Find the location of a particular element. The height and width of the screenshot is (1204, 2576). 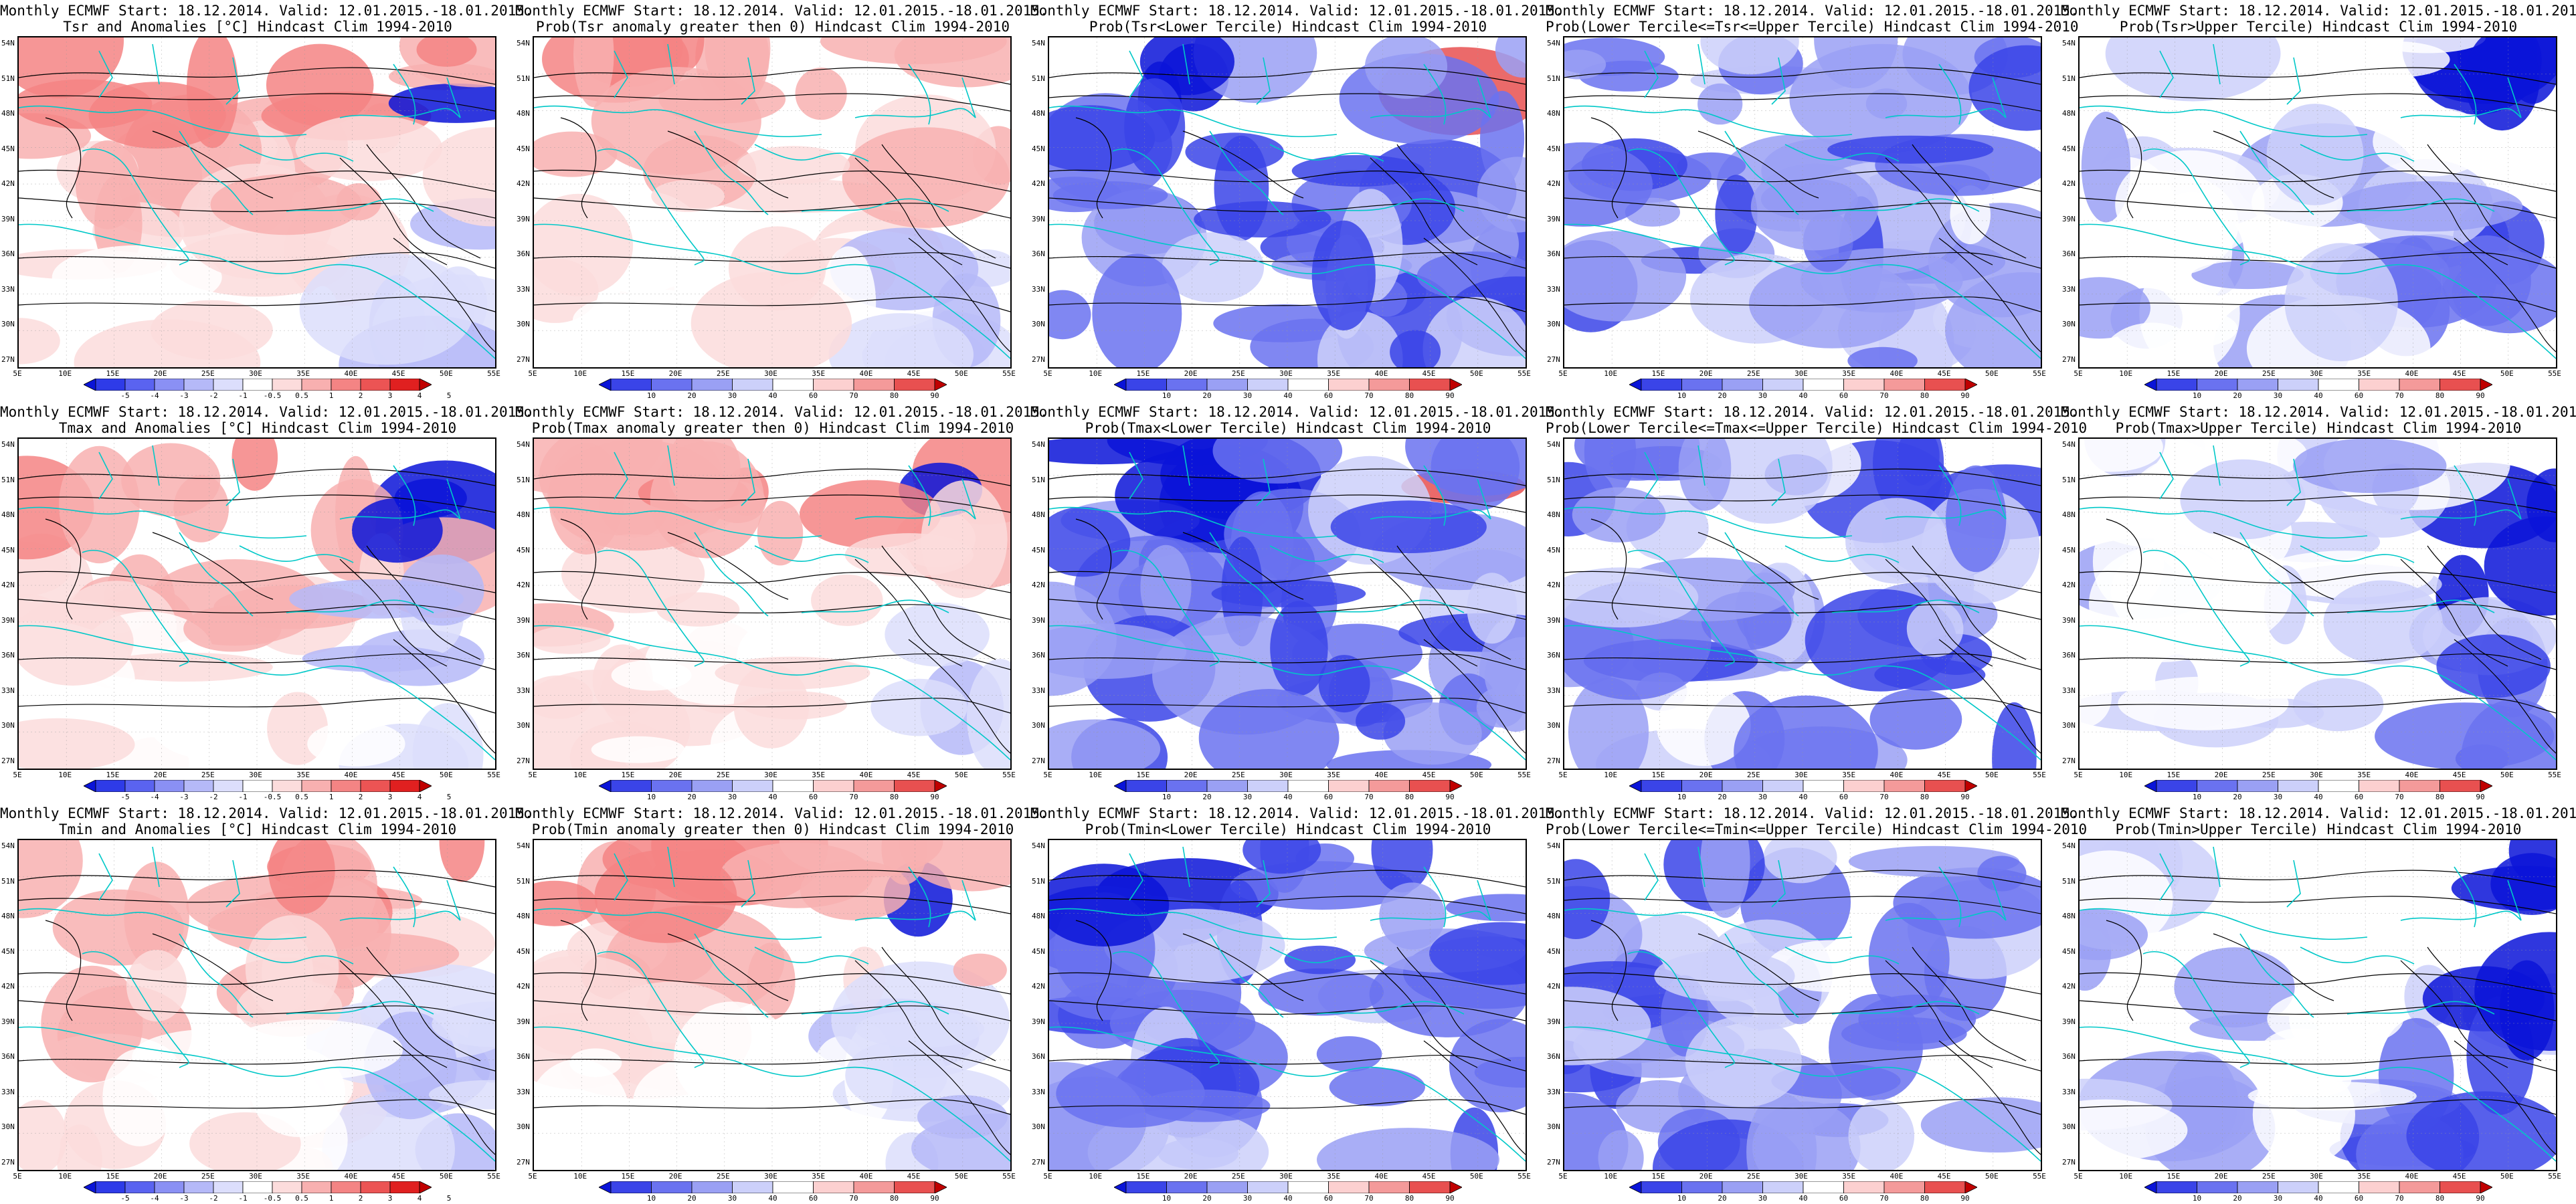

colorbar-tick-label: 40 is located at coordinates (1803, 797).